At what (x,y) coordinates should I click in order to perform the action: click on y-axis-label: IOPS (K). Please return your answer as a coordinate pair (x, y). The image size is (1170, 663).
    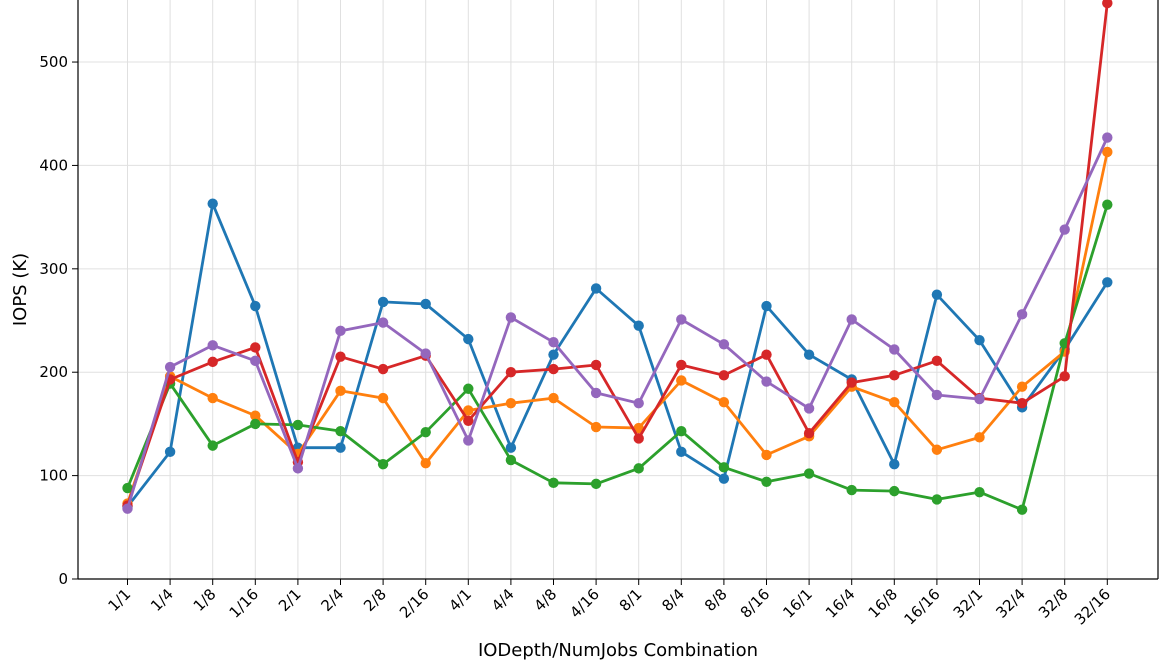
    Looking at the image, I should click on (20, 289).